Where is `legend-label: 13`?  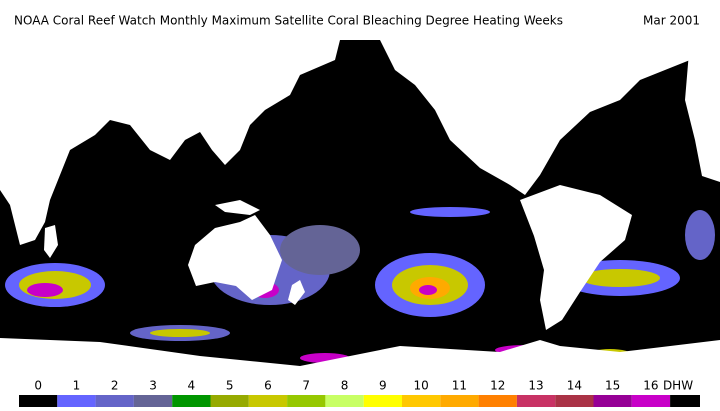
legend-label: 13 is located at coordinates (535, 386).